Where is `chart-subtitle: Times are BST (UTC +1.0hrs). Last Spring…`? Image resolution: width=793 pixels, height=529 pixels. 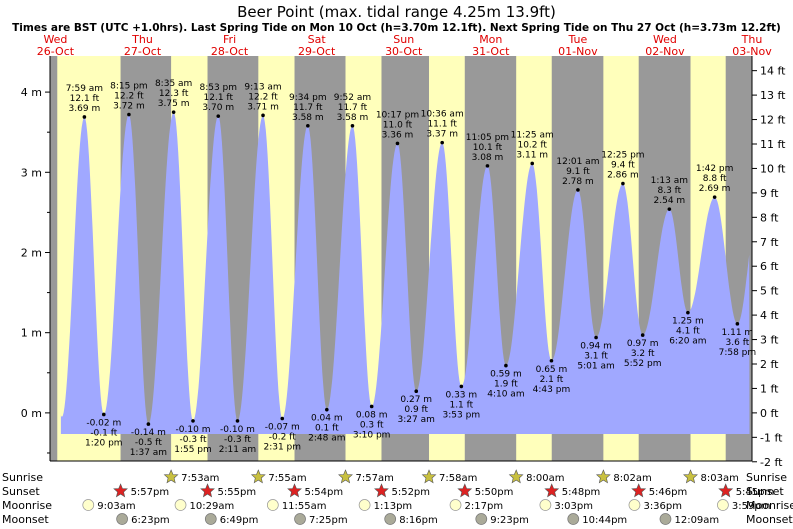 chart-subtitle: Times are BST (UTC +1.0hrs). Last Spring… is located at coordinates (396, 28).